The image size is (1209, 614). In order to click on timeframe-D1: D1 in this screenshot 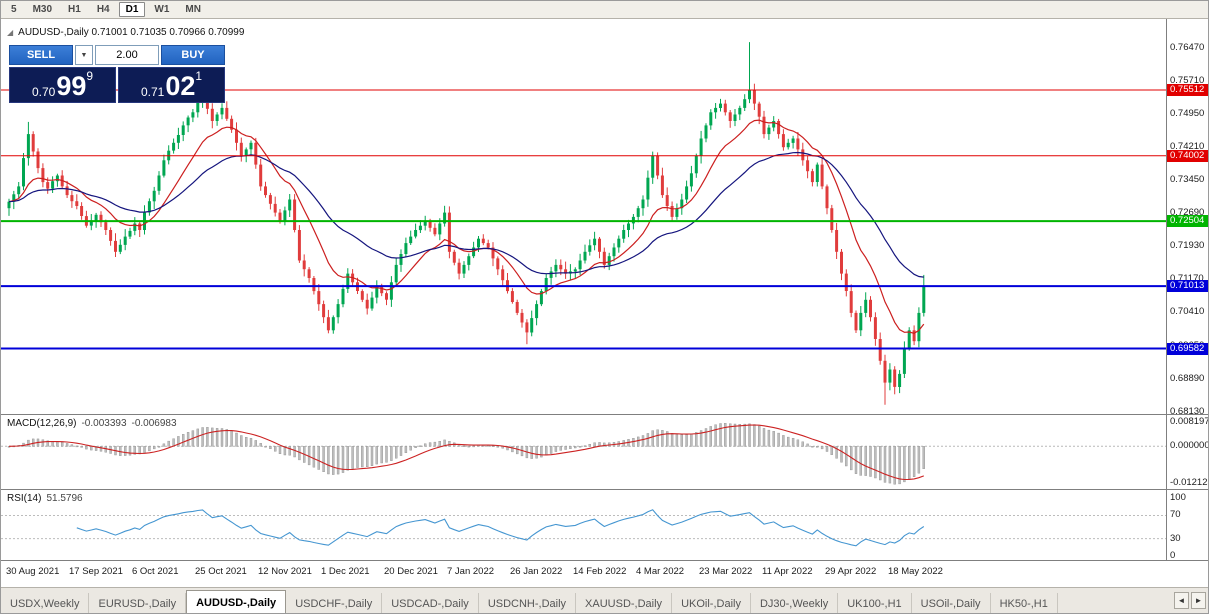, I will do `click(132, 9)`.